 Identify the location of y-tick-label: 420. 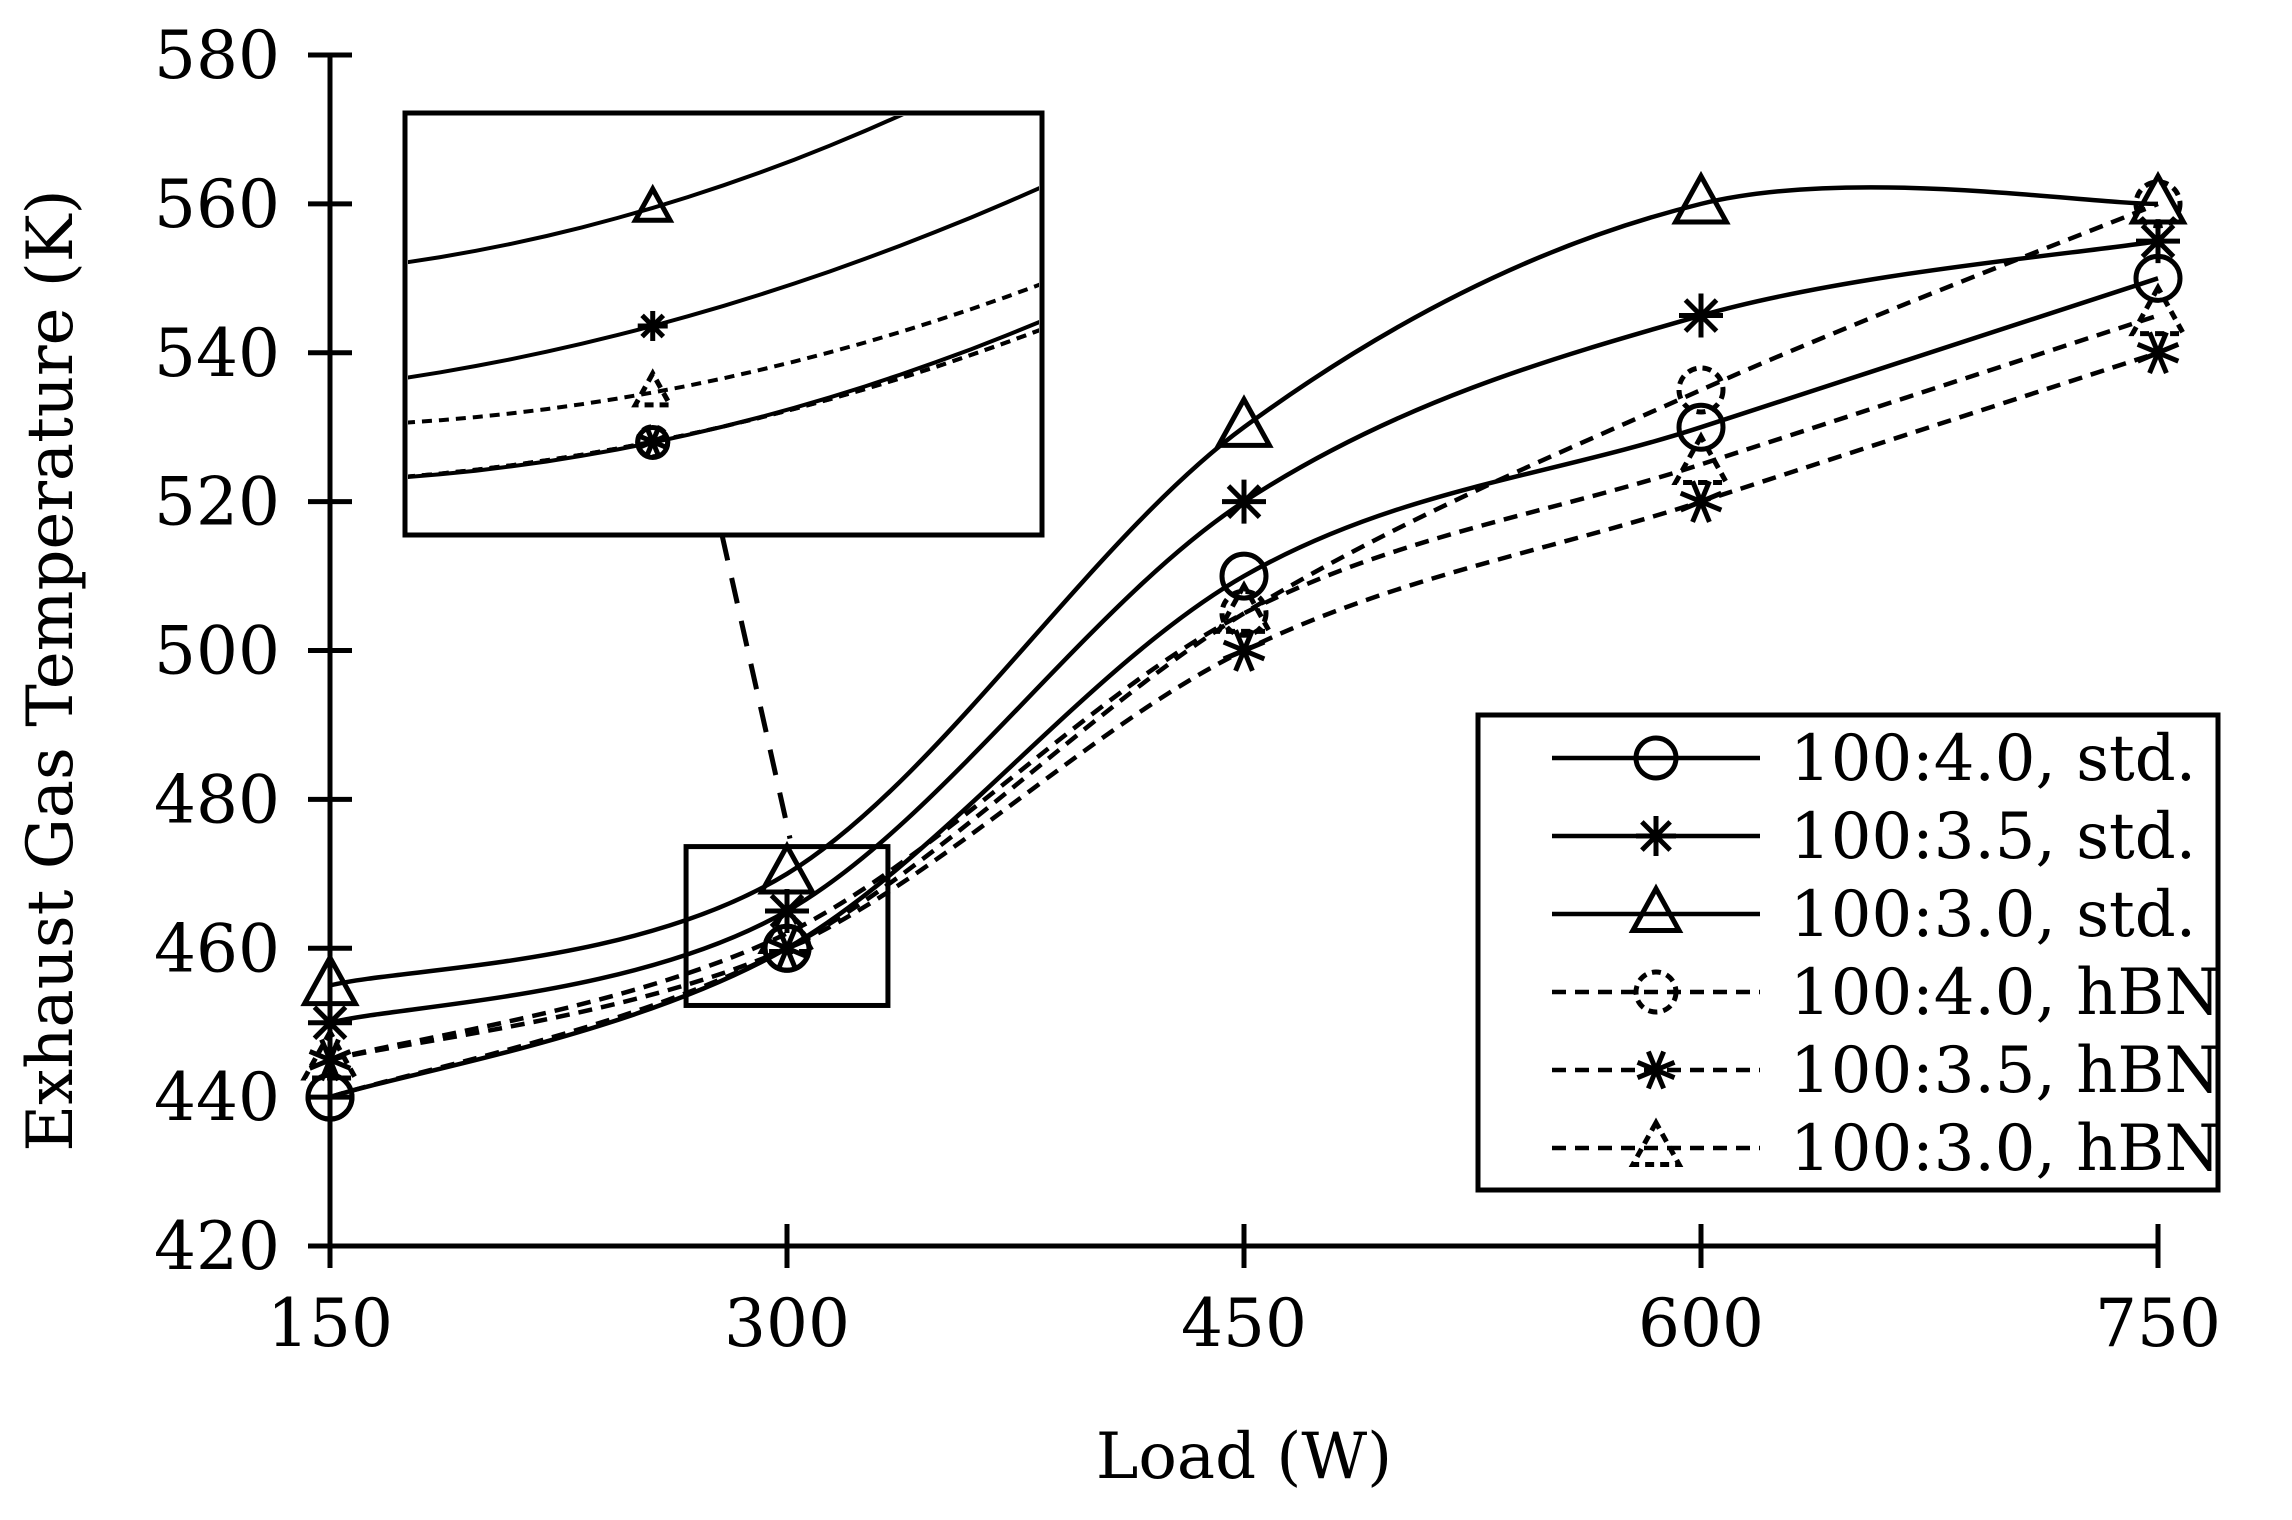
(217, 1246).